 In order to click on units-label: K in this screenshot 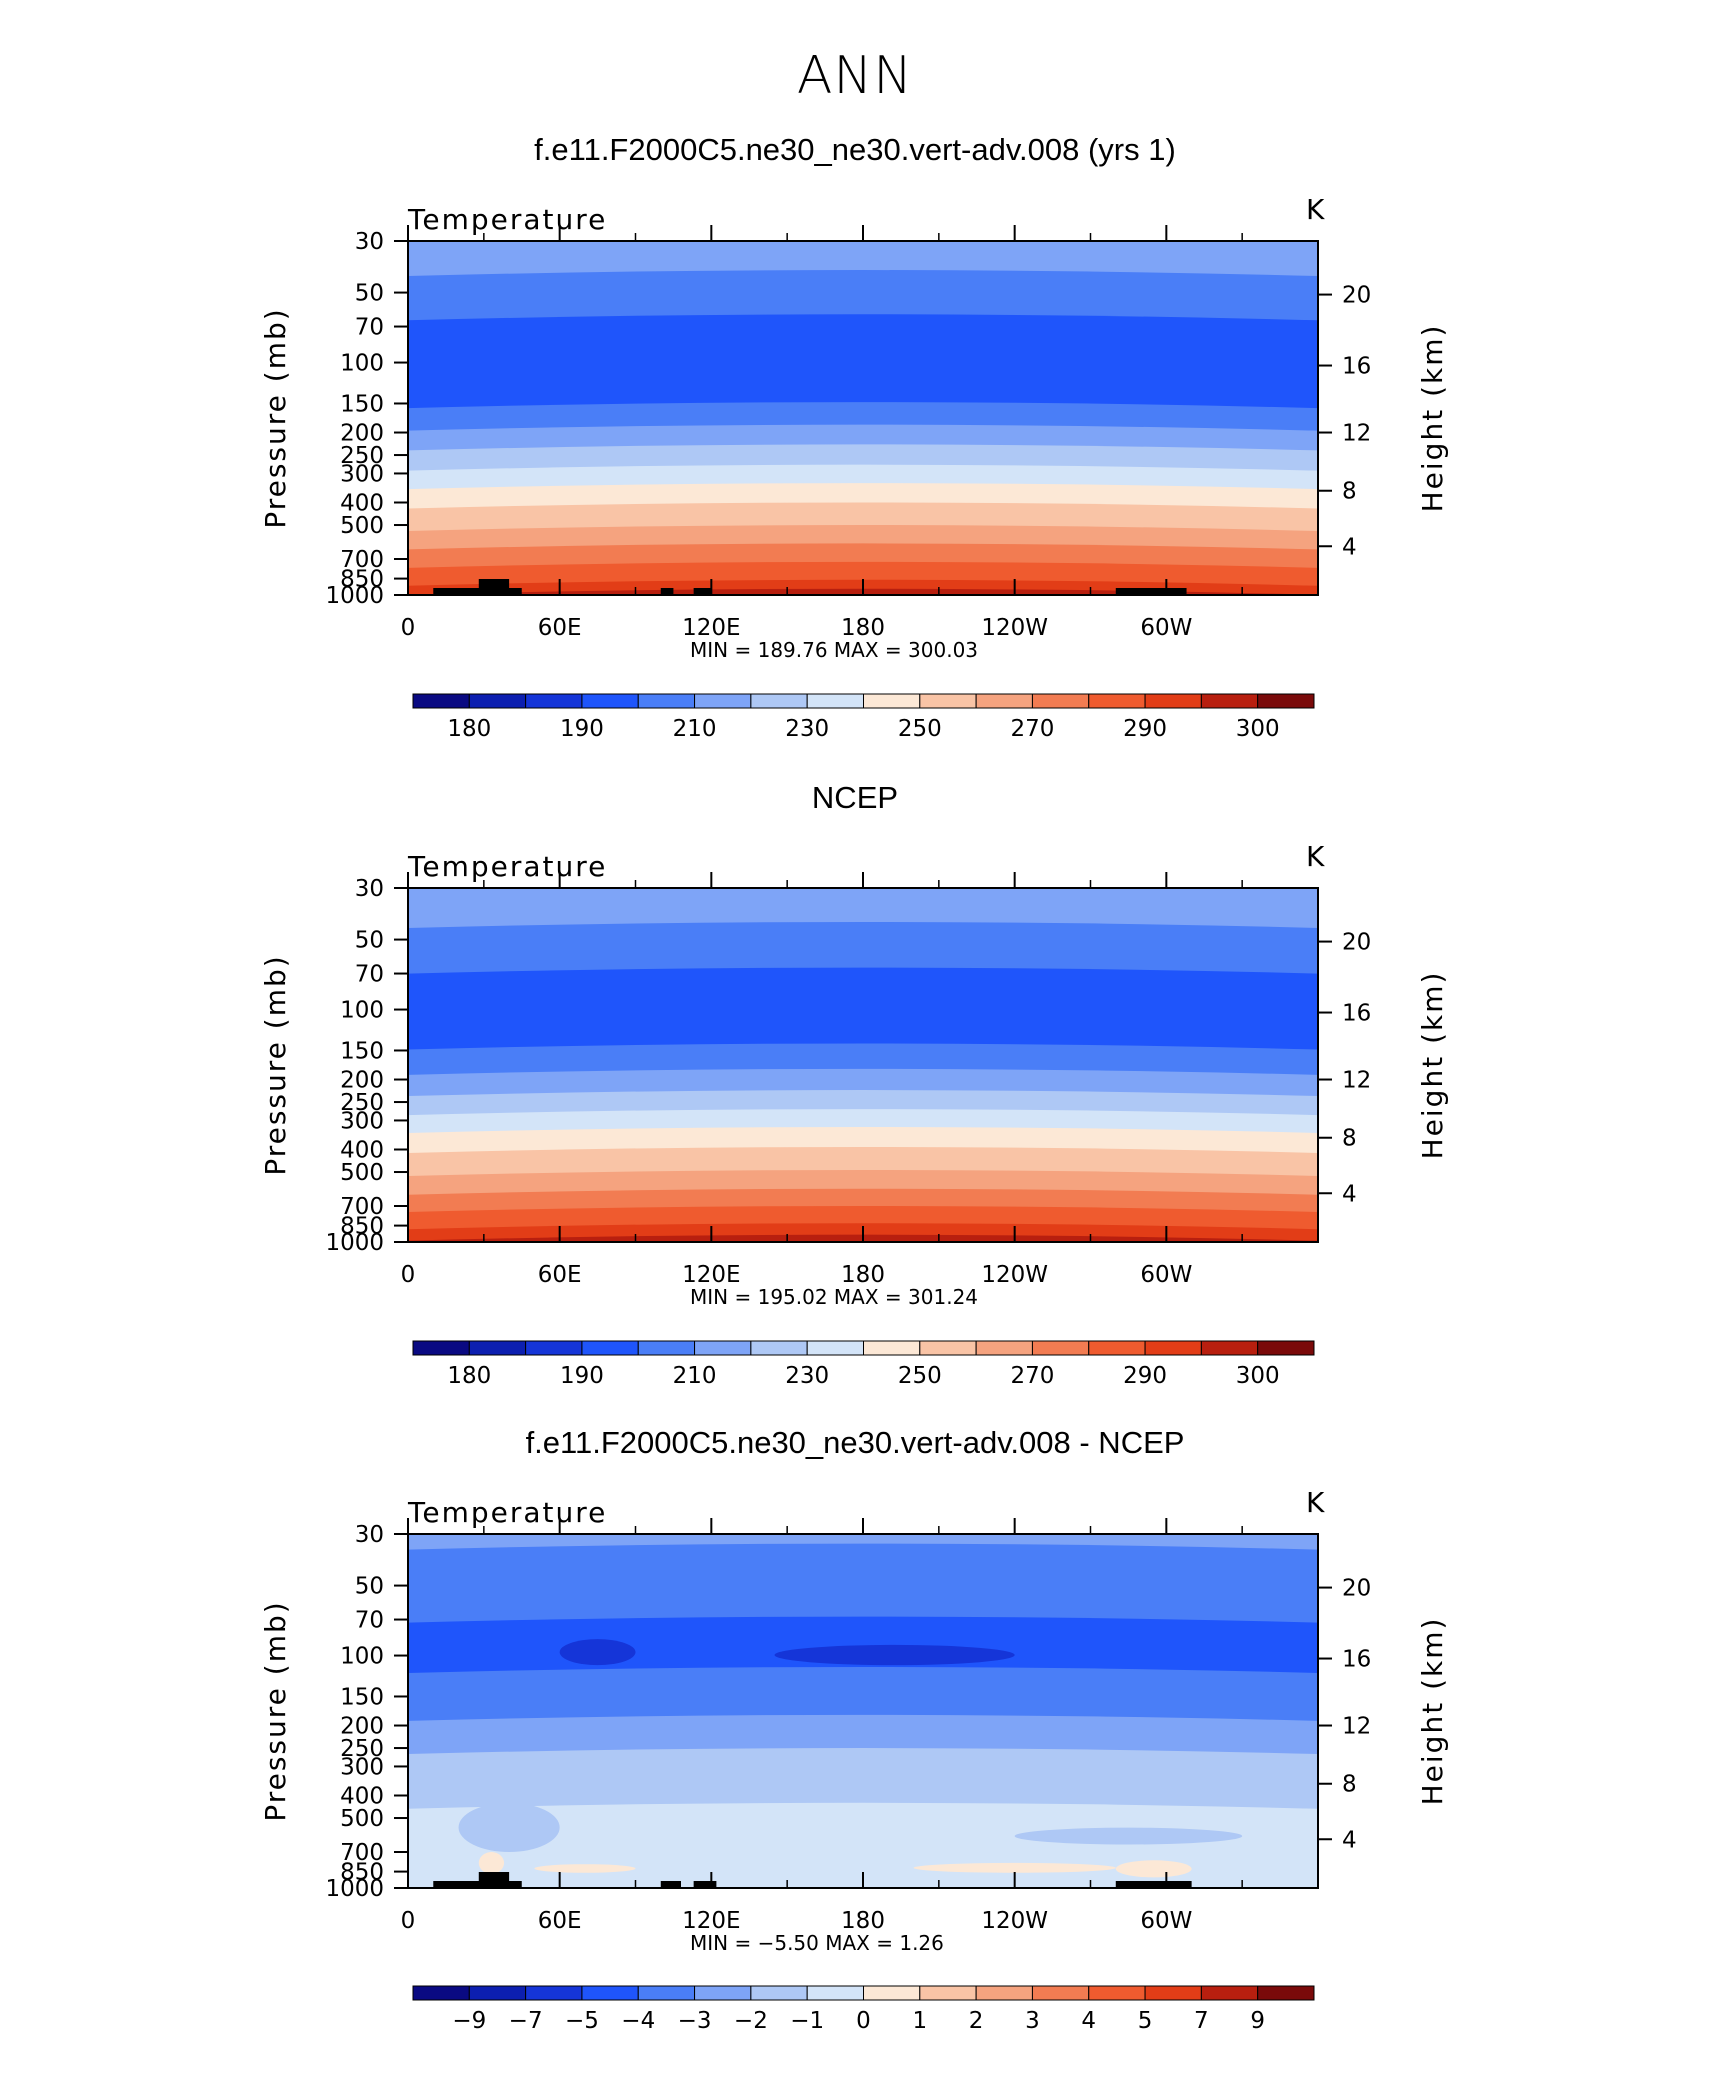, I will do `click(1316, 1502)`.